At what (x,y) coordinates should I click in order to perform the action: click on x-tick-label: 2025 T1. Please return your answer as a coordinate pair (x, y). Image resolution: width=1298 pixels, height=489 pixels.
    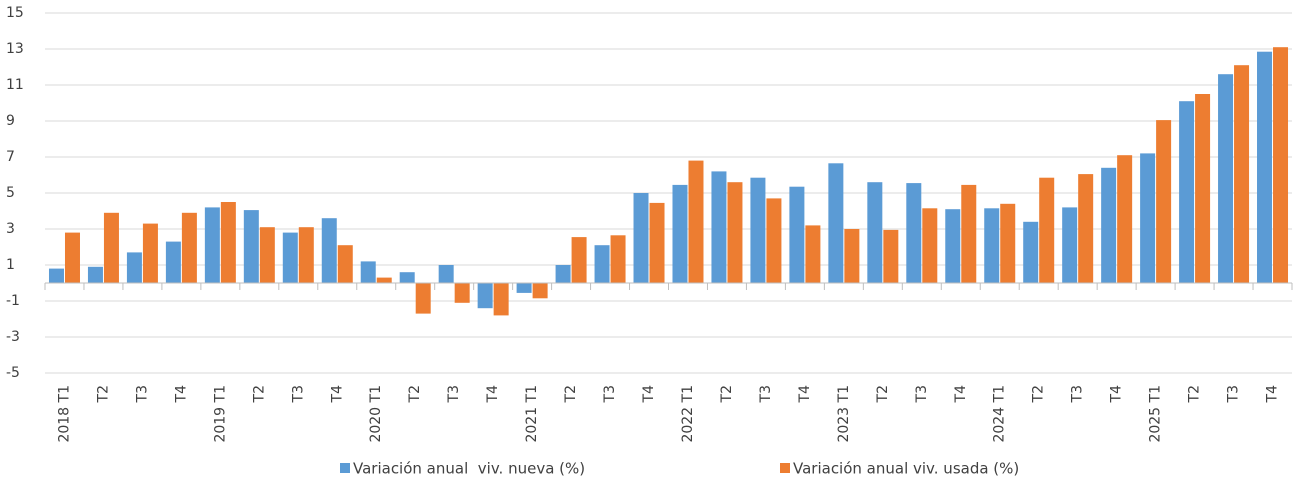
    Looking at the image, I should click on (1156, 414).